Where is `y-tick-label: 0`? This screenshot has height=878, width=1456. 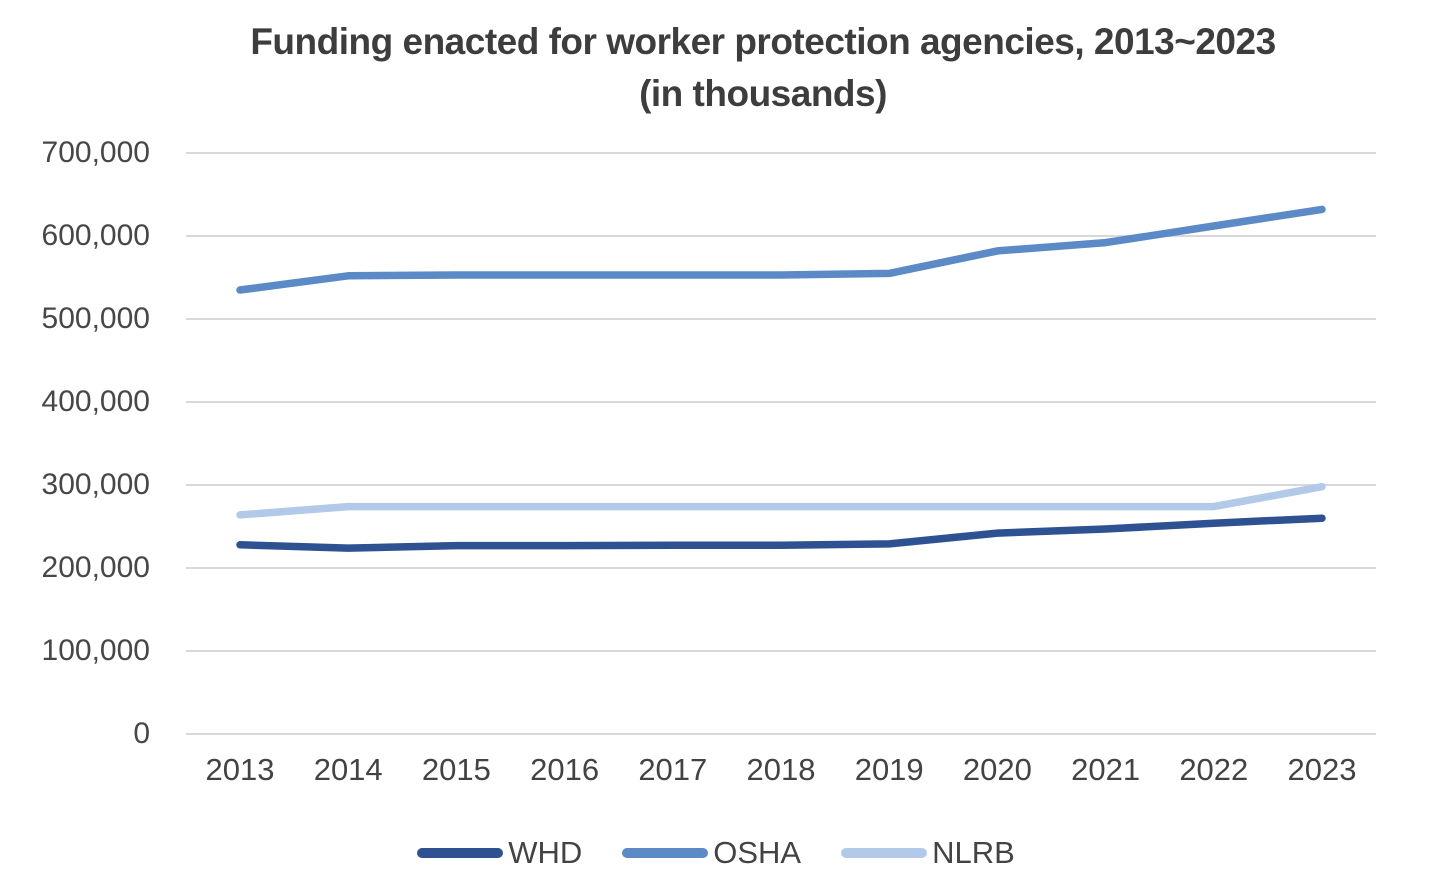 y-tick-label: 0 is located at coordinates (141, 733).